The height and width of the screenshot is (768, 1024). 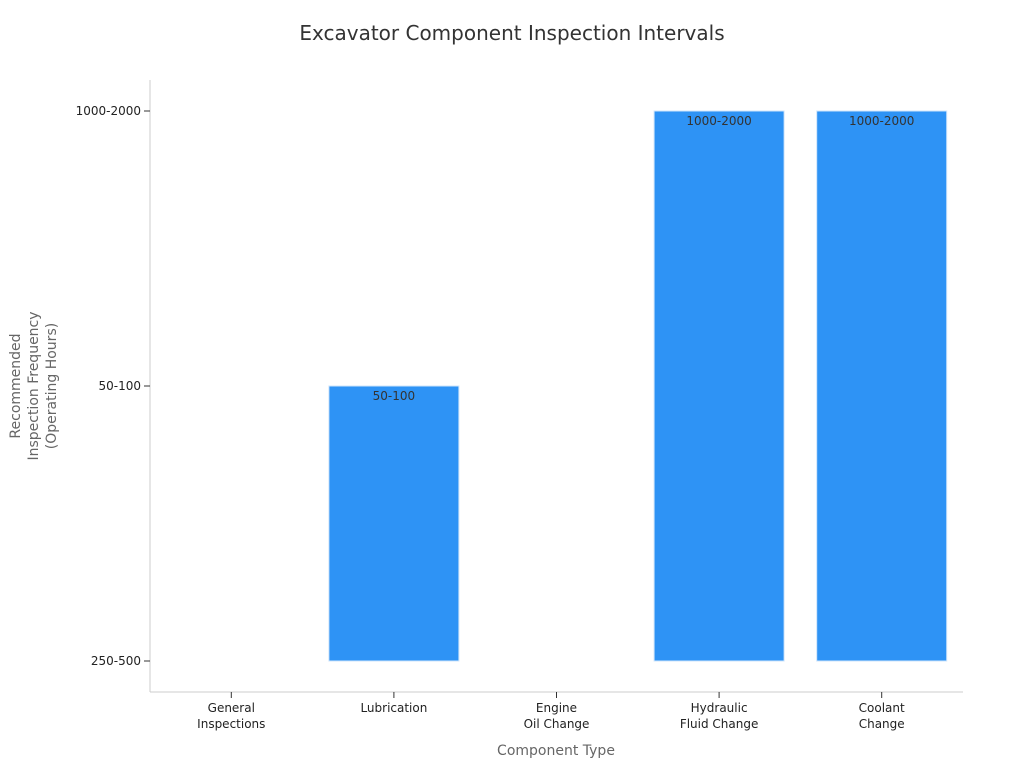 I want to click on bar-data-label: 50-100, so click(x=394, y=396).